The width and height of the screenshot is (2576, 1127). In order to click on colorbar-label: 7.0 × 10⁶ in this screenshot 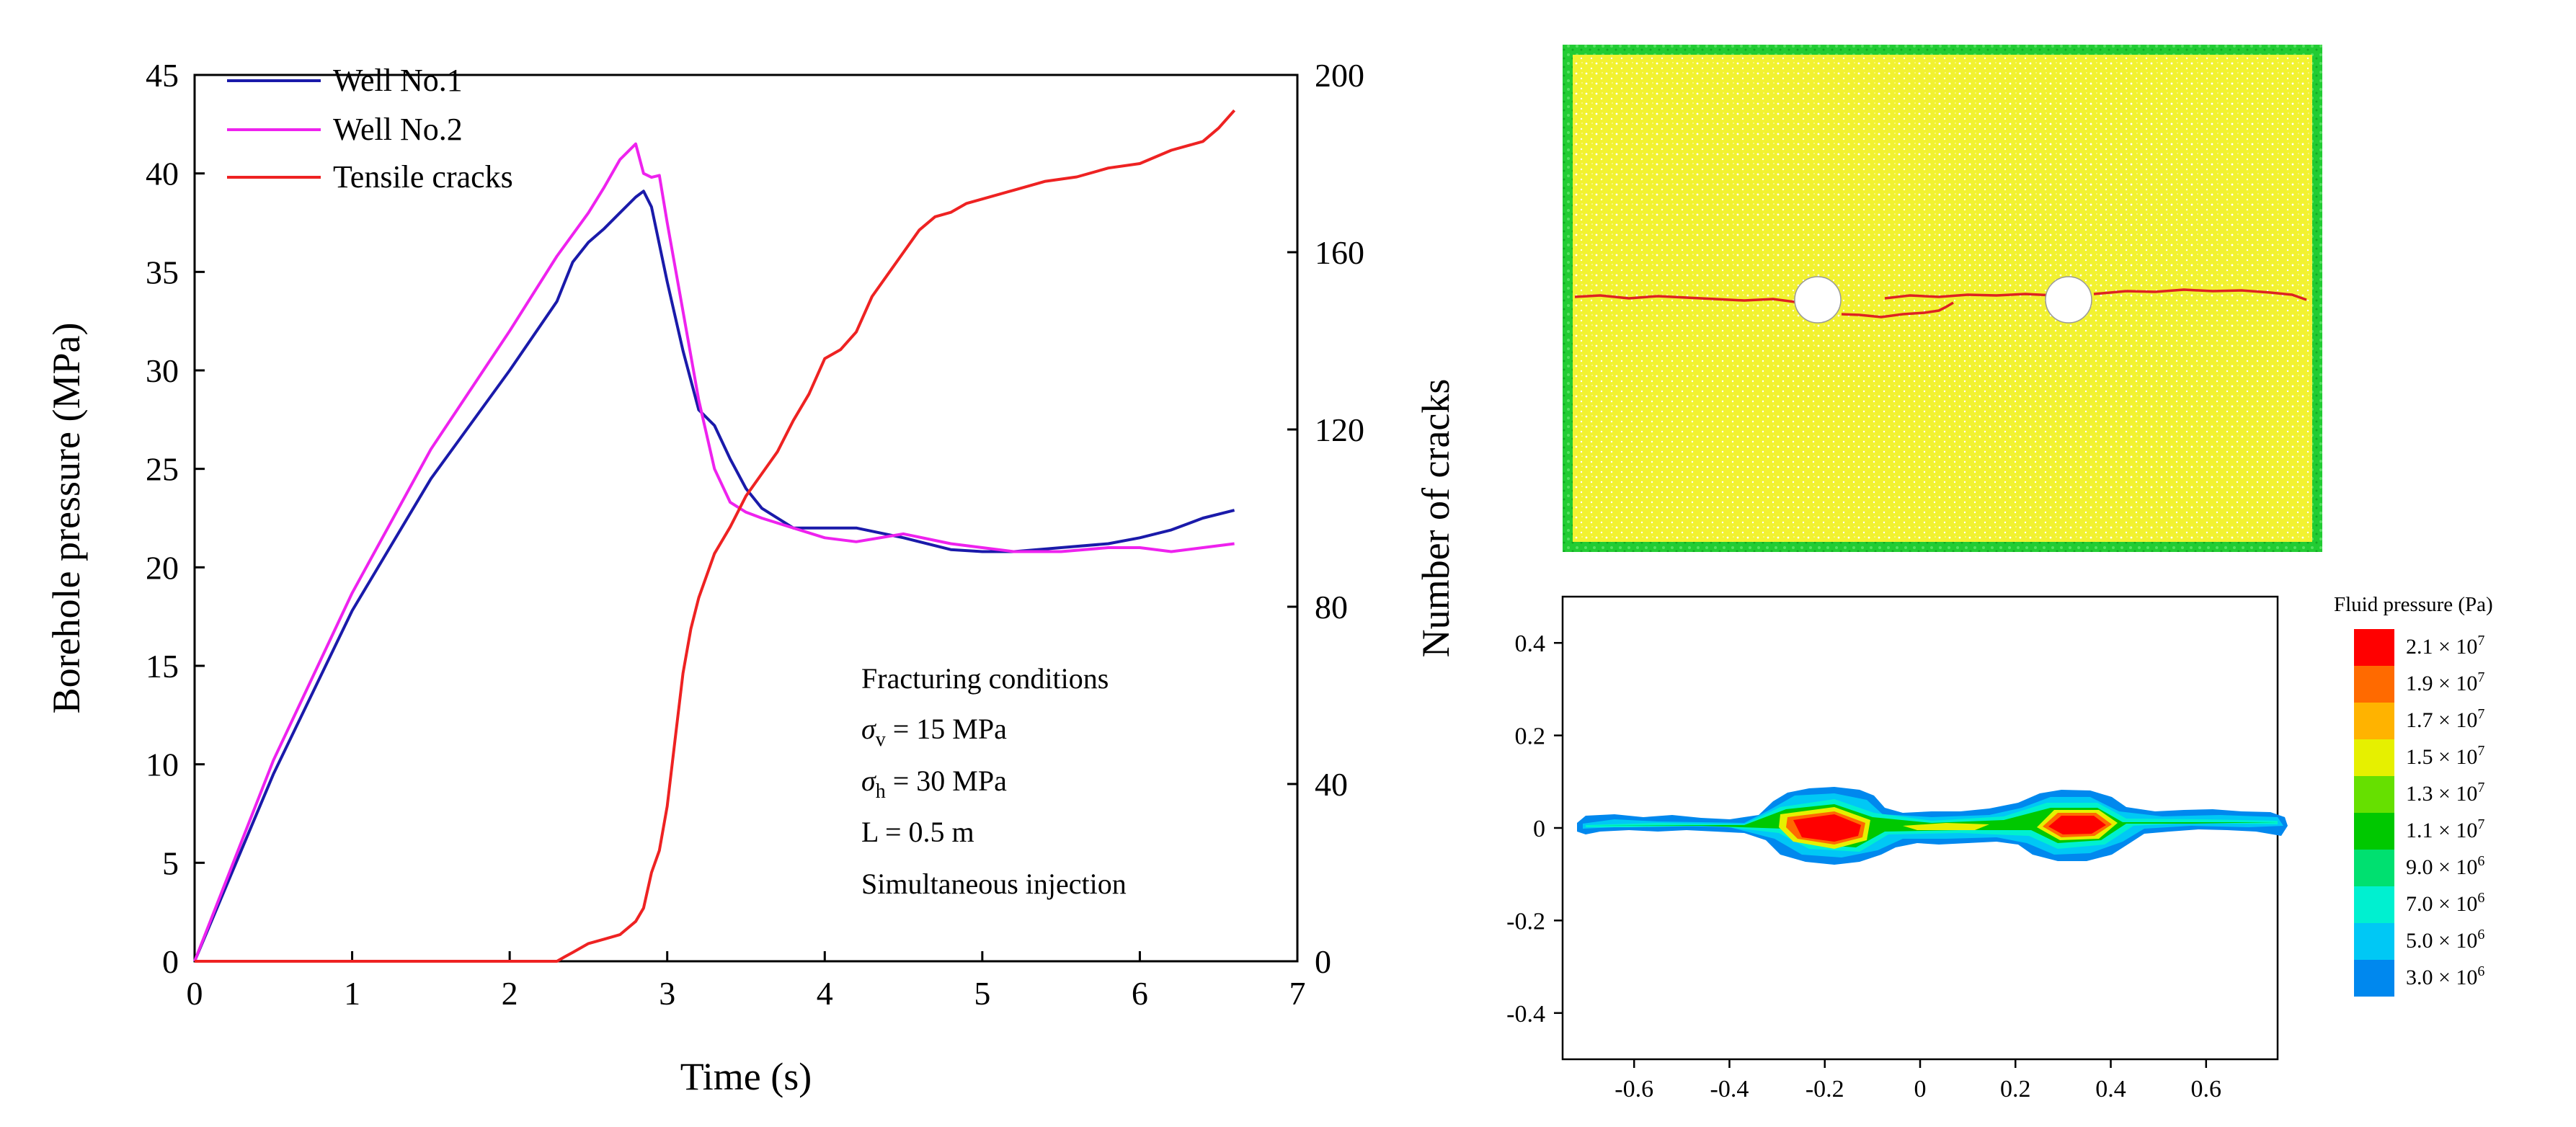, I will do `click(2445, 903)`.